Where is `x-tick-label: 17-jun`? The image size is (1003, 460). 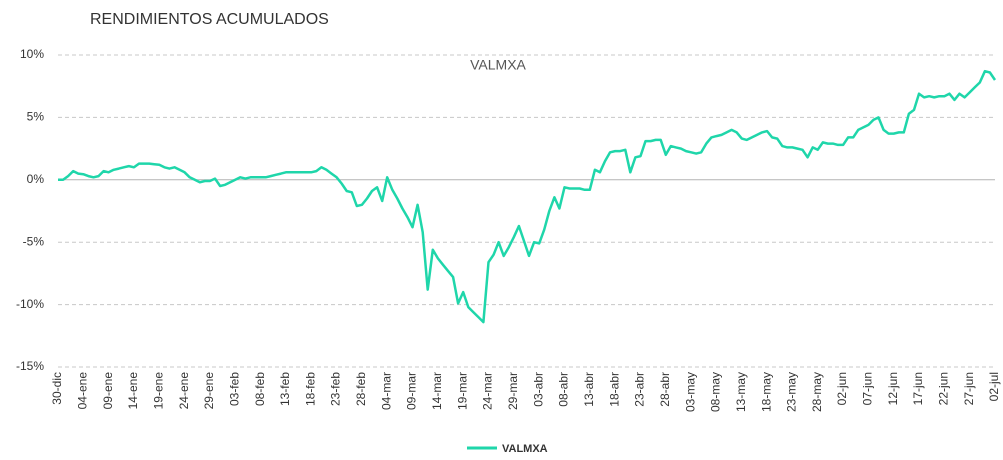
x-tick-label: 17-jun is located at coordinates (918, 388).